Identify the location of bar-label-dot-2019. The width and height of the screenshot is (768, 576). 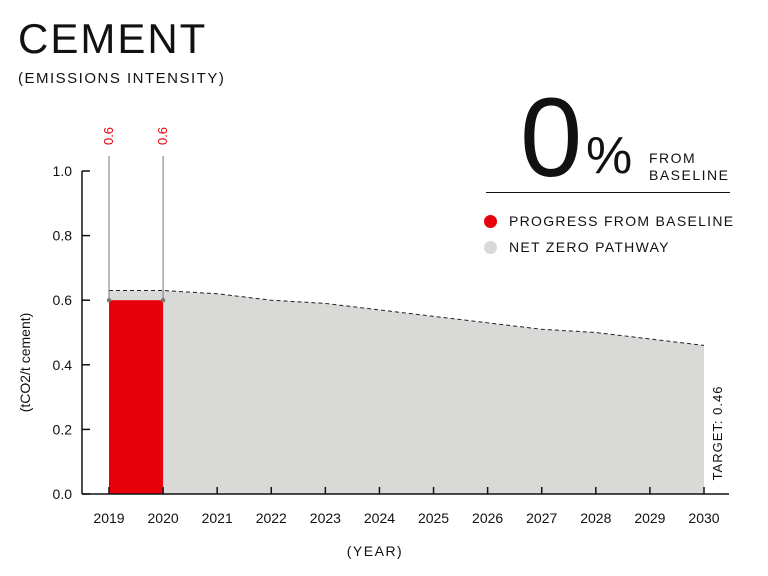
(109, 300).